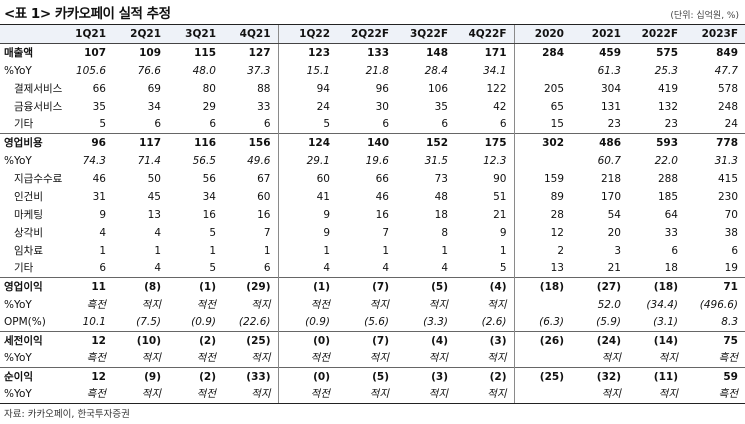 The width and height of the screenshot is (745, 424). I want to click on value-cell: (24), so click(599, 340).